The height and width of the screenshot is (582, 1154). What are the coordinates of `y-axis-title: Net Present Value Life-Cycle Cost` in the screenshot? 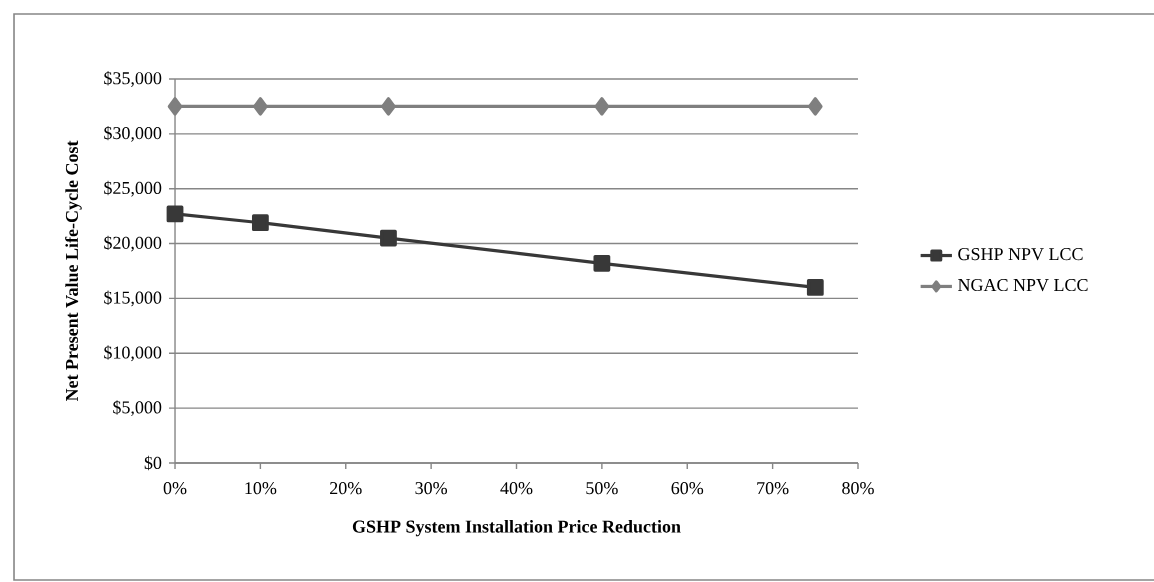 It's located at (73, 271).